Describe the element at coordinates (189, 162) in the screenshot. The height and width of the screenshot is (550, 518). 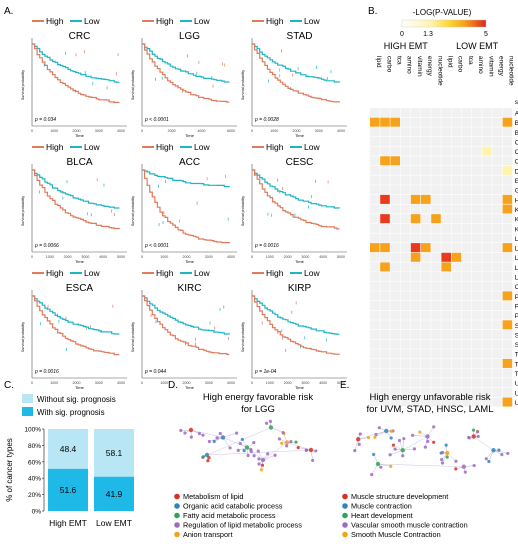
I see `km-title: ACC` at that location.